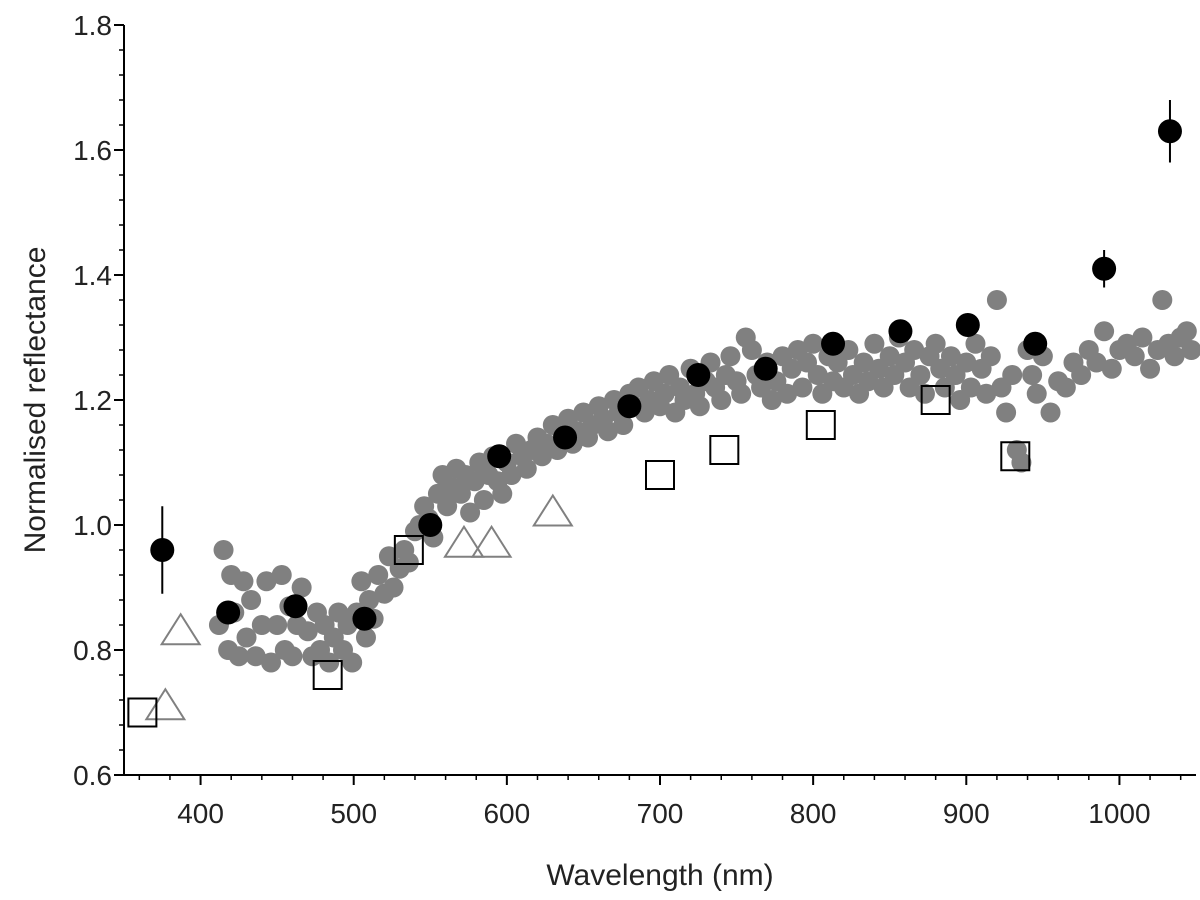 This screenshot has height=900, width=1200. What do you see at coordinates (813, 813) in the screenshot?
I see `x-tick-label: 800` at bounding box center [813, 813].